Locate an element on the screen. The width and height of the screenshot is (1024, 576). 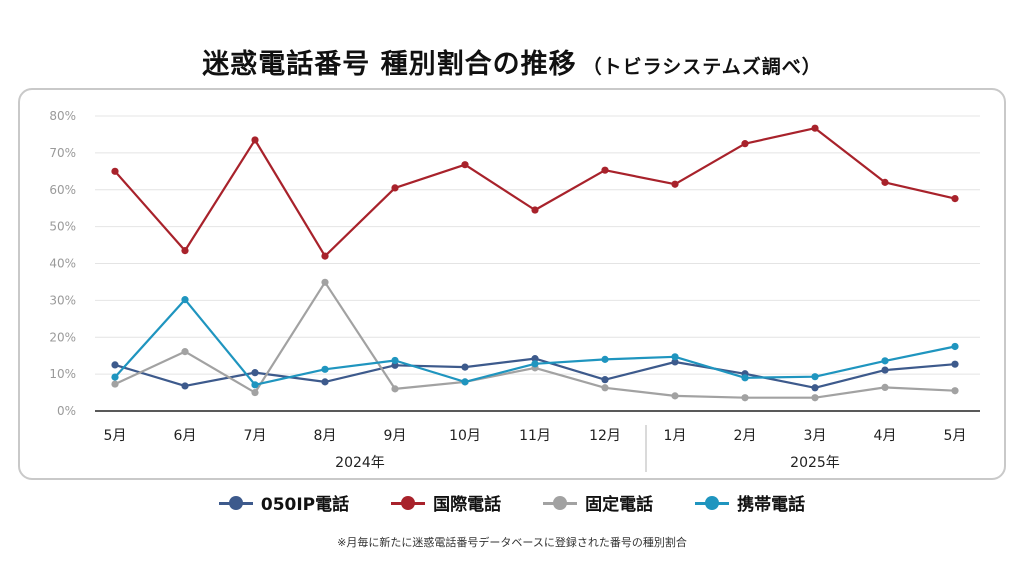
y-tick-label: 60% is located at coordinates (62, 190).